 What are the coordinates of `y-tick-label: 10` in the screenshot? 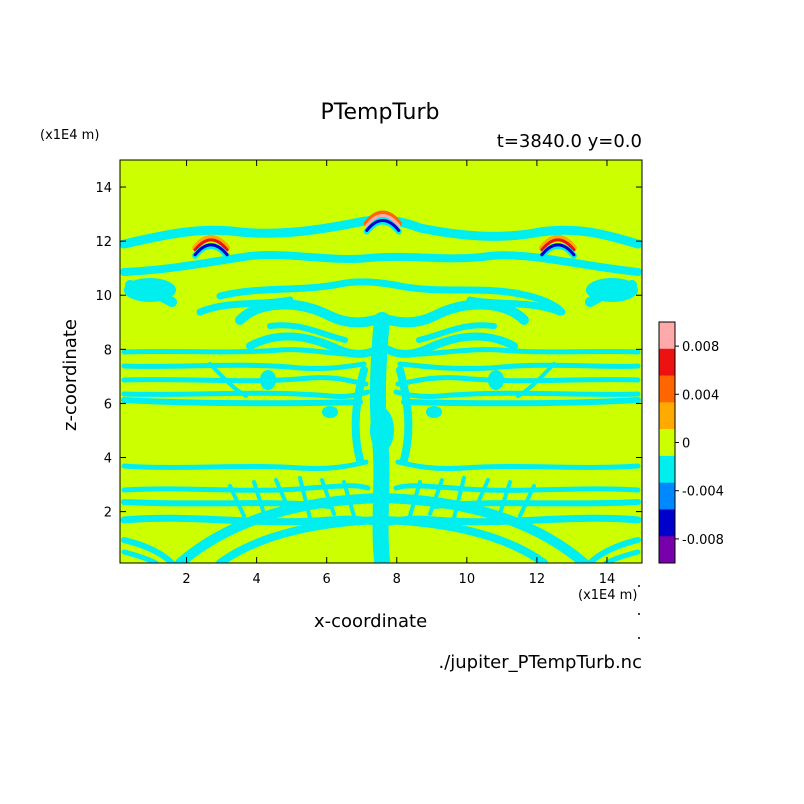 It's located at (103, 296).